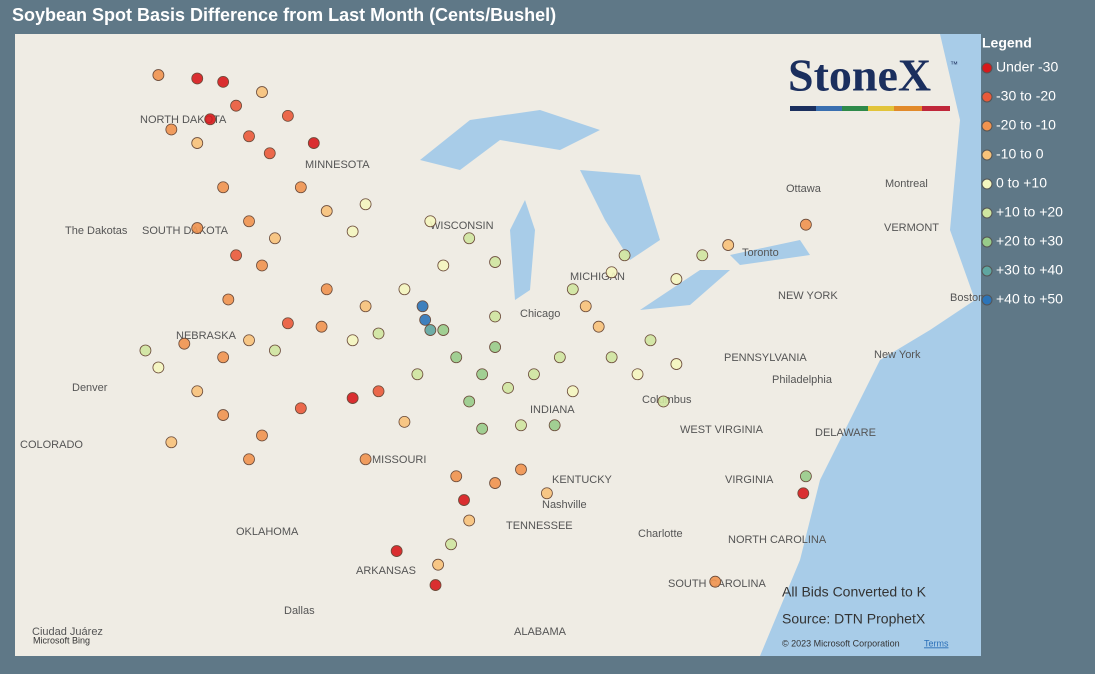  Describe the element at coordinates (582, 480) in the screenshot. I see `map-label: KENTUCKY` at that location.